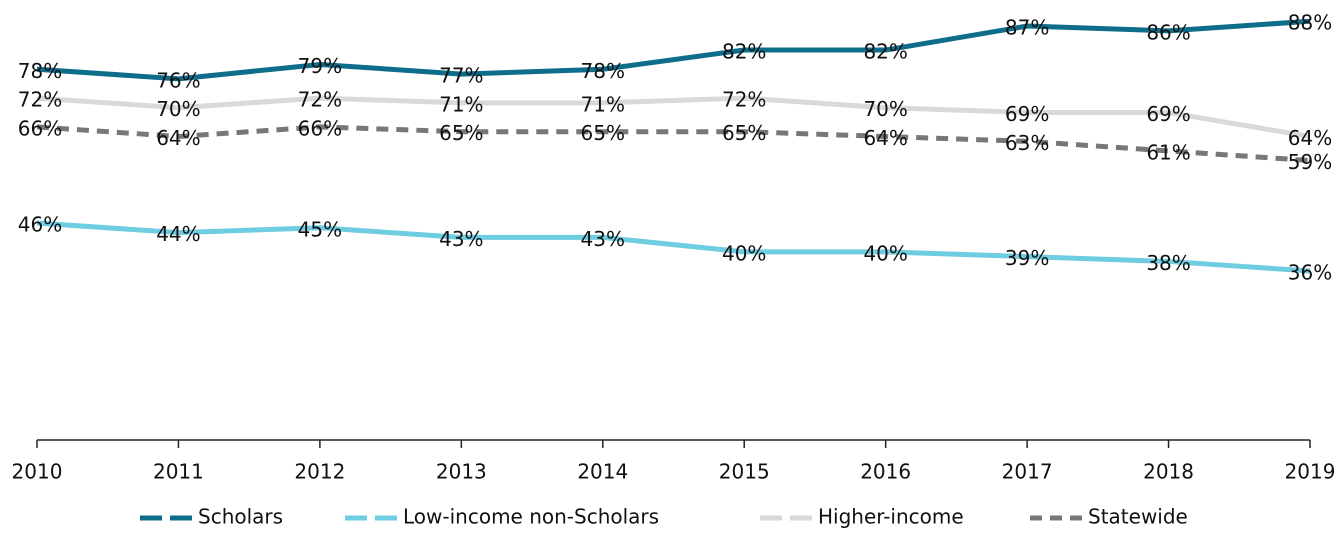  Describe the element at coordinates (885, 472) in the screenshot. I see `x-tick-label: 2016` at that location.